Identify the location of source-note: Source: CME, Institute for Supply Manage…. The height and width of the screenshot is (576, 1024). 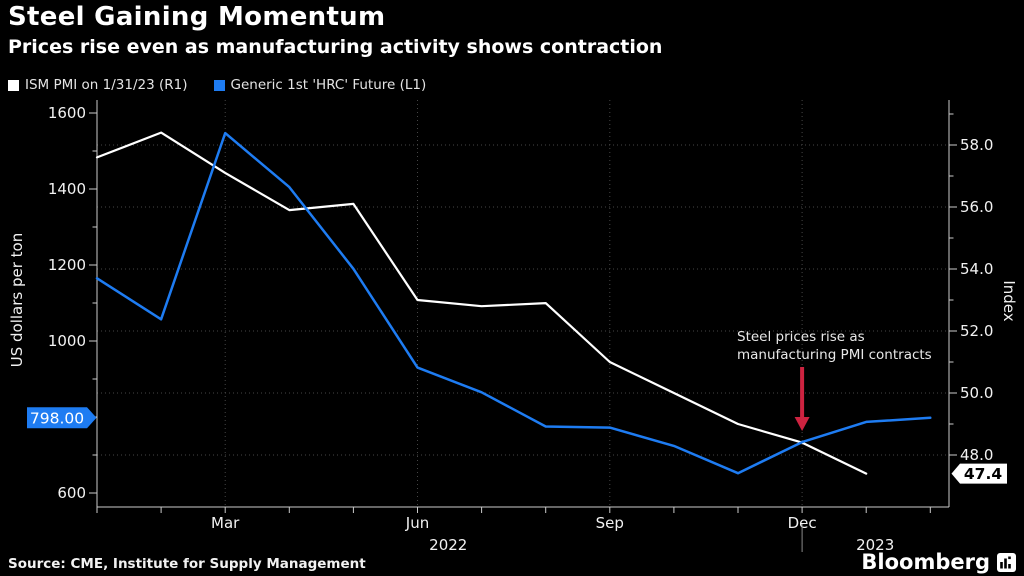
(187, 564).